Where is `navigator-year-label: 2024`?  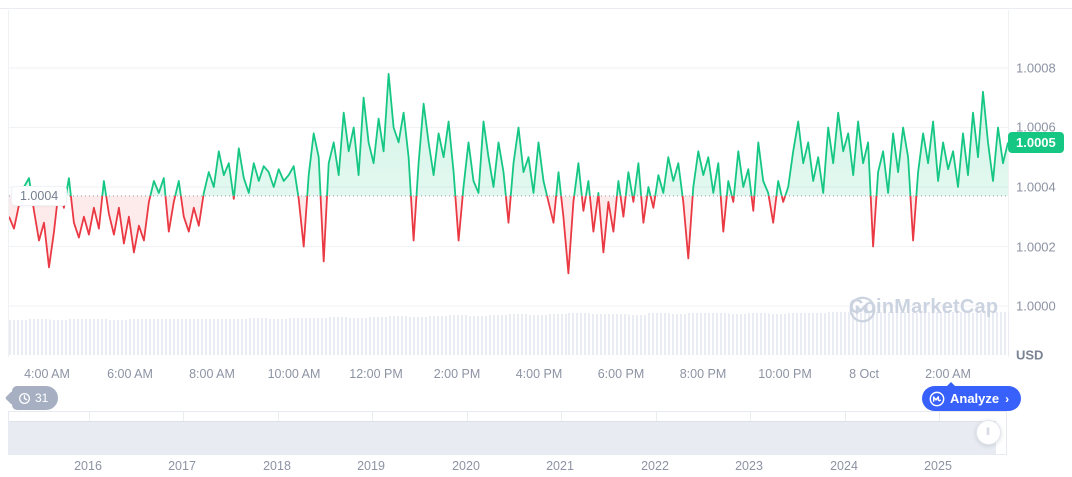 navigator-year-label: 2024 is located at coordinates (844, 466).